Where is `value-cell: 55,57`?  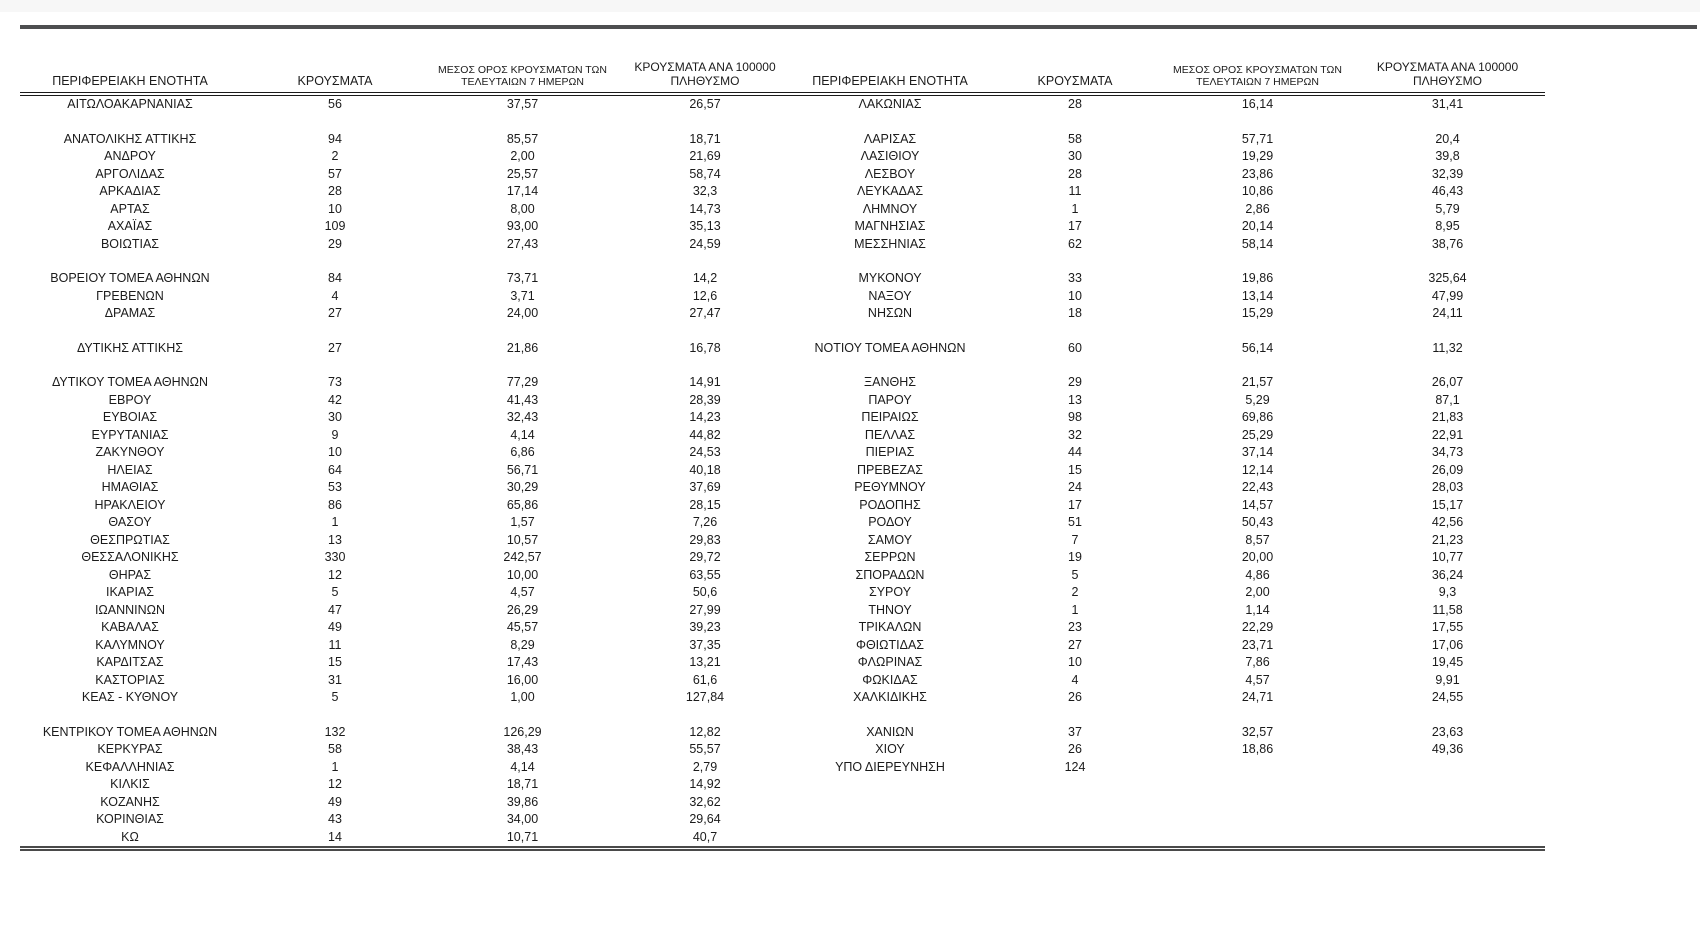 value-cell: 55,57 is located at coordinates (705, 749).